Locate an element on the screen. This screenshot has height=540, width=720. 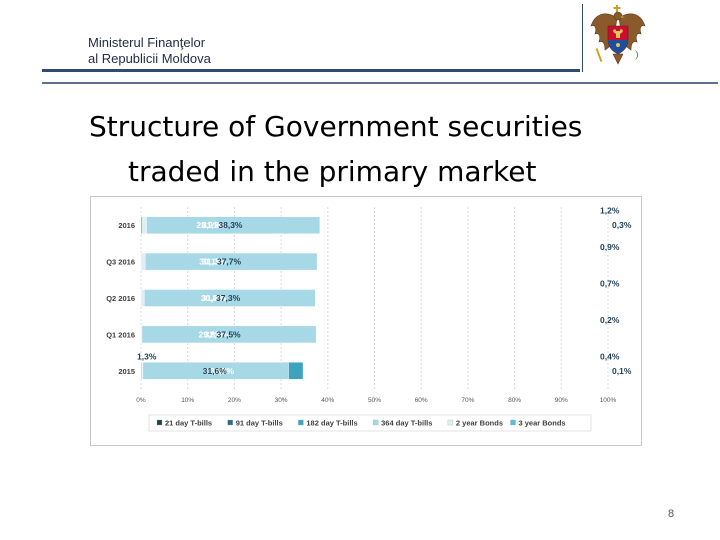
header-rule is located at coordinates (311, 70).